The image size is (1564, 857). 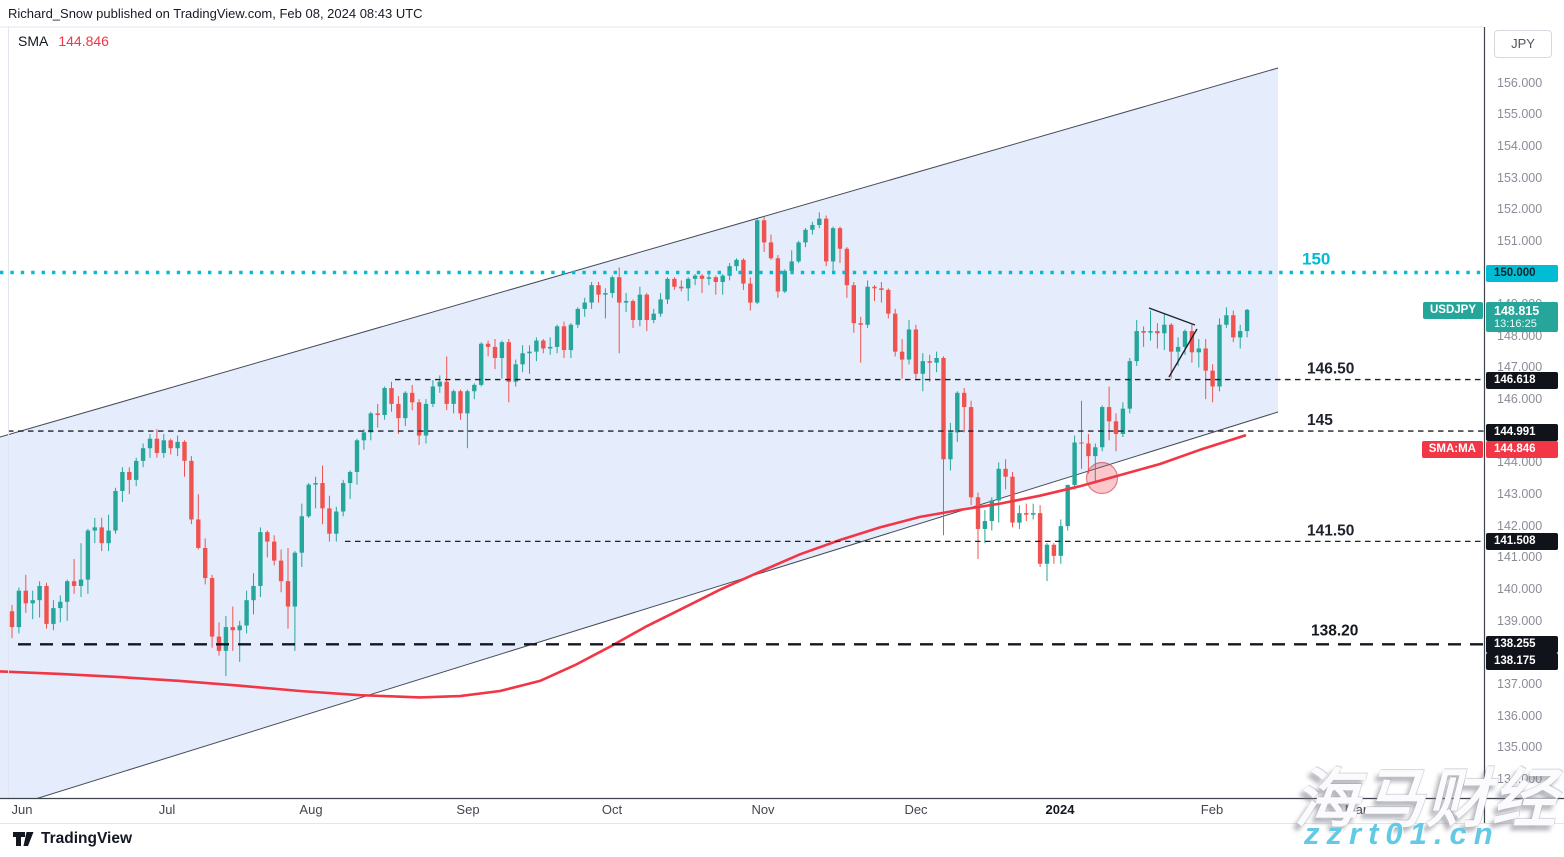 I want to click on price-tick-label: 155.000, so click(x=1520, y=114).